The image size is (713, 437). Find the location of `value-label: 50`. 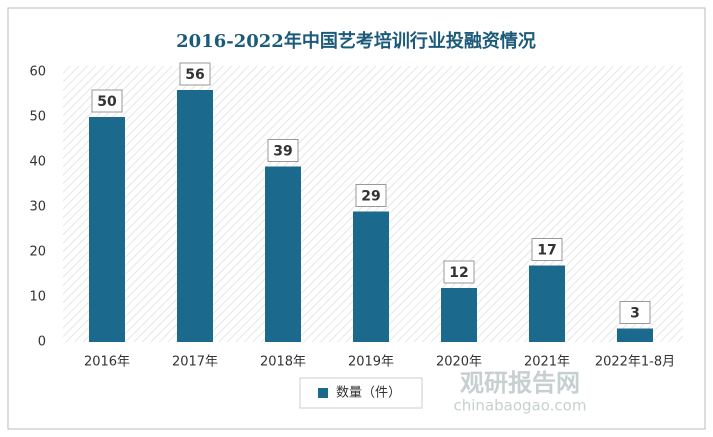

value-label: 50 is located at coordinates (107, 102).